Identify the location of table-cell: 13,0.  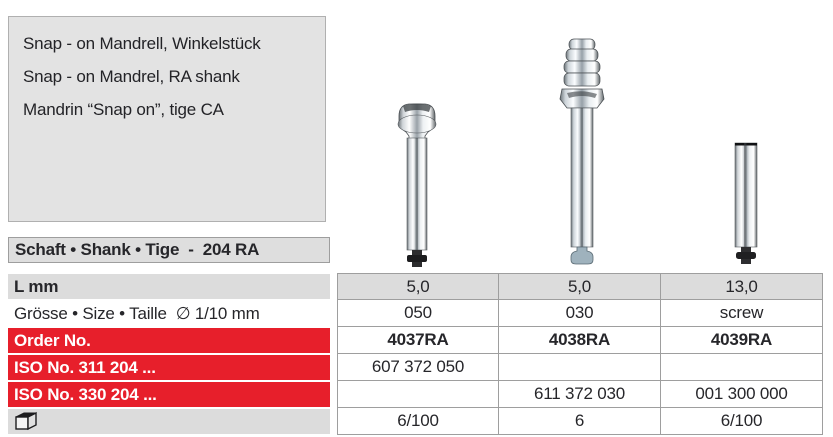
(742, 286).